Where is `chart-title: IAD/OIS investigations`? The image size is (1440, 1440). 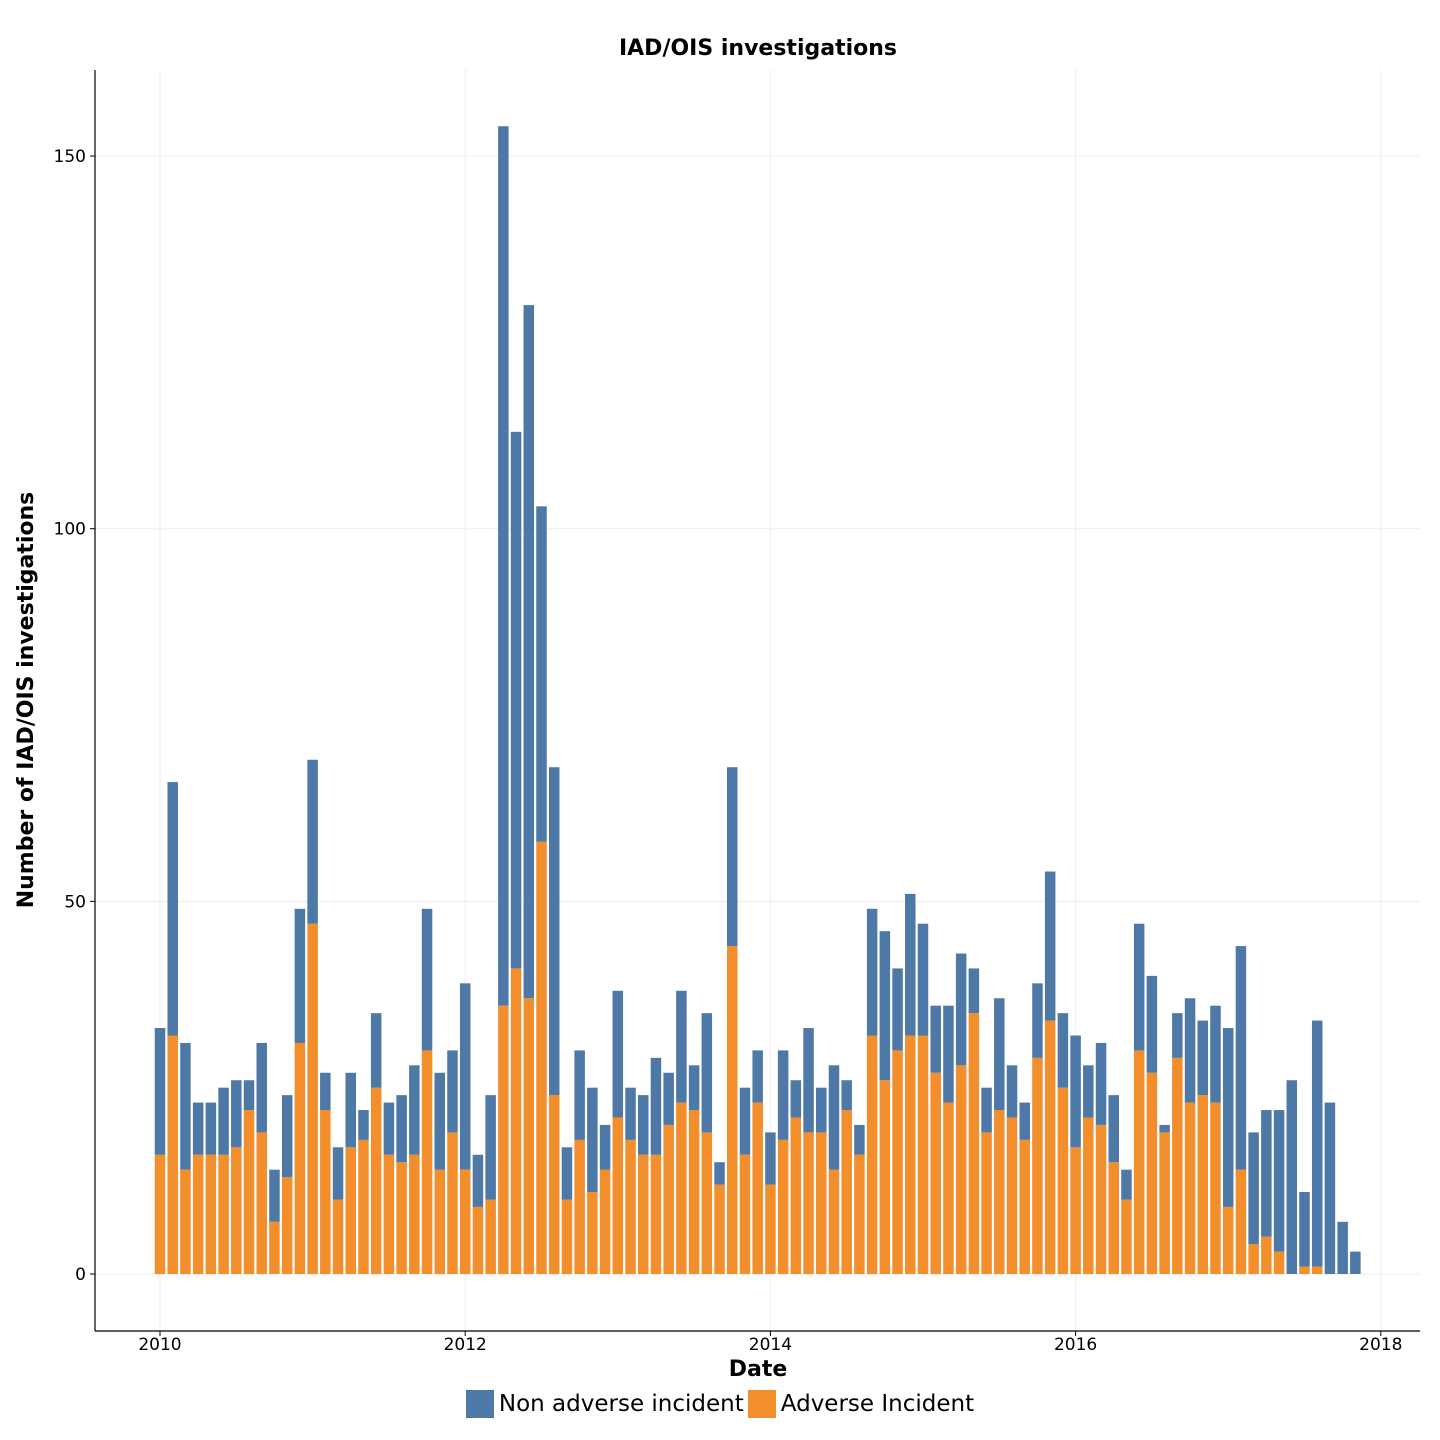
chart-title: IAD/OIS investigations is located at coordinates (758, 48).